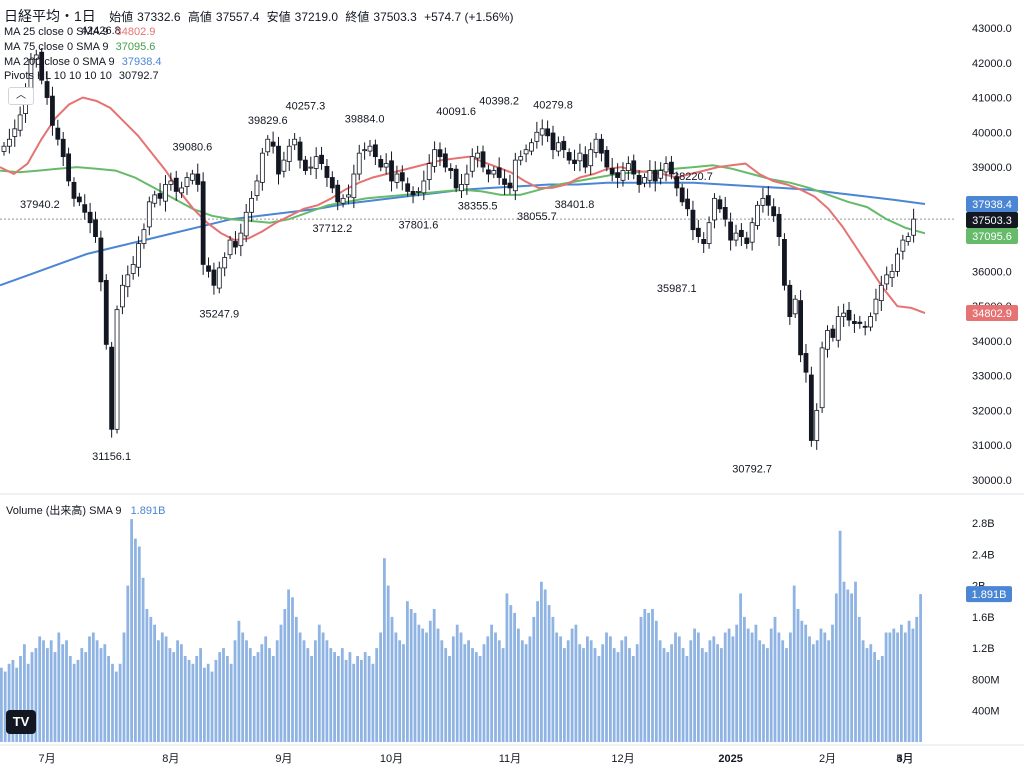 This screenshot has width=1024, height=774. What do you see at coordinates (983, 618) in the screenshot?
I see `volume-tick-label: 1.6B` at bounding box center [983, 618].